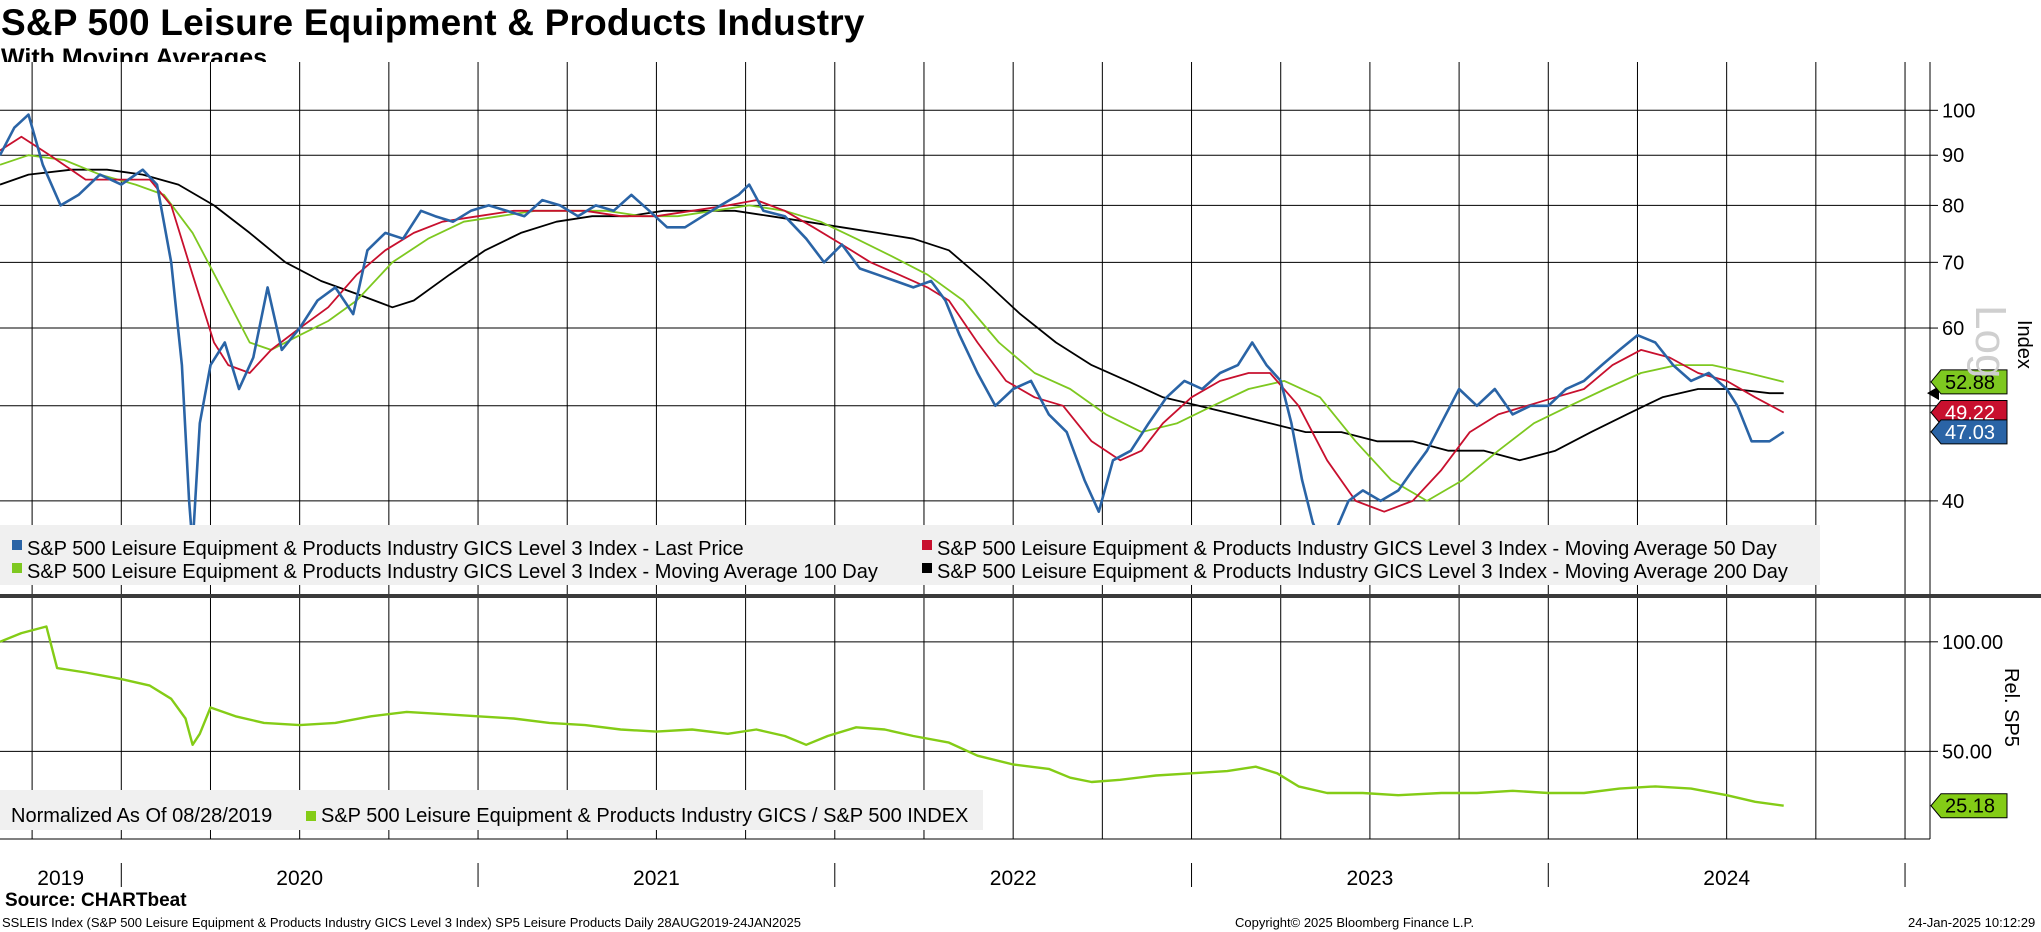 The image size is (2041, 932). I want to click on legend-swatch-ma50, so click(927, 545).